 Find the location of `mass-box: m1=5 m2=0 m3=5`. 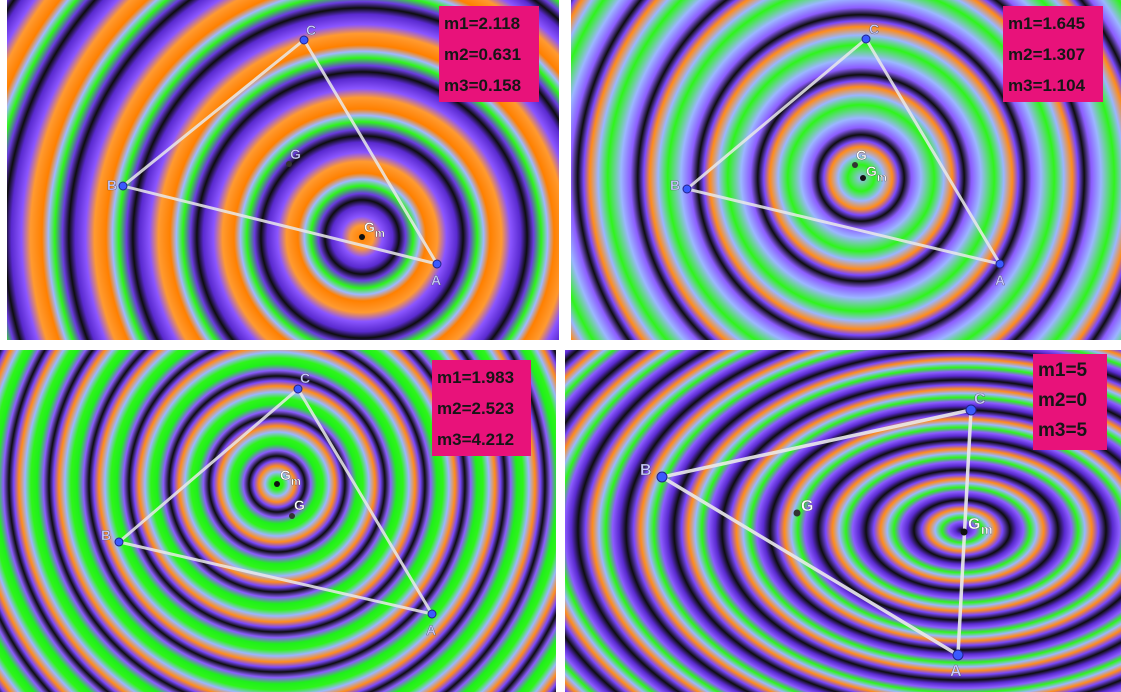

mass-box: m1=5 m2=0 m3=5 is located at coordinates (1070, 402).